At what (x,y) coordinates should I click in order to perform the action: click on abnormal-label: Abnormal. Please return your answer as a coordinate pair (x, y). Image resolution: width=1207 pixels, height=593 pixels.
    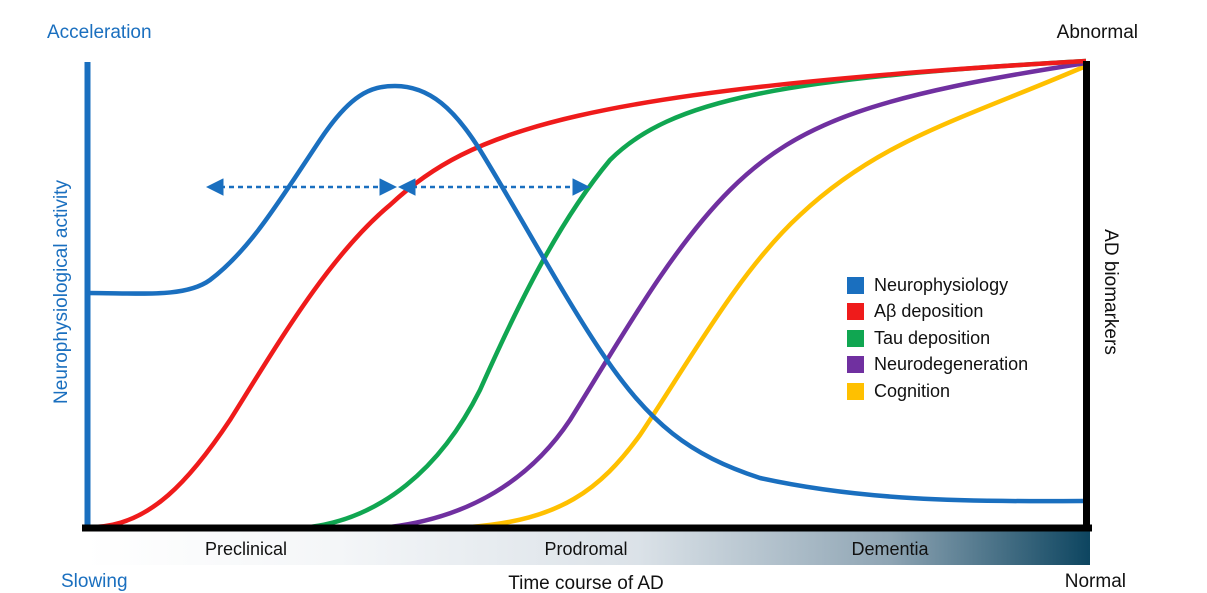
    Looking at the image, I should click on (1097, 32).